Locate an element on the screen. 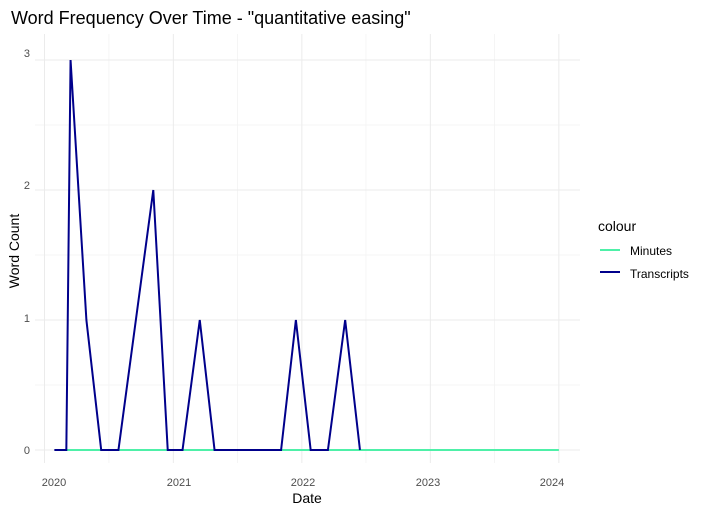 The image size is (707, 514). x-tick-label: 2022 is located at coordinates (303, 483).